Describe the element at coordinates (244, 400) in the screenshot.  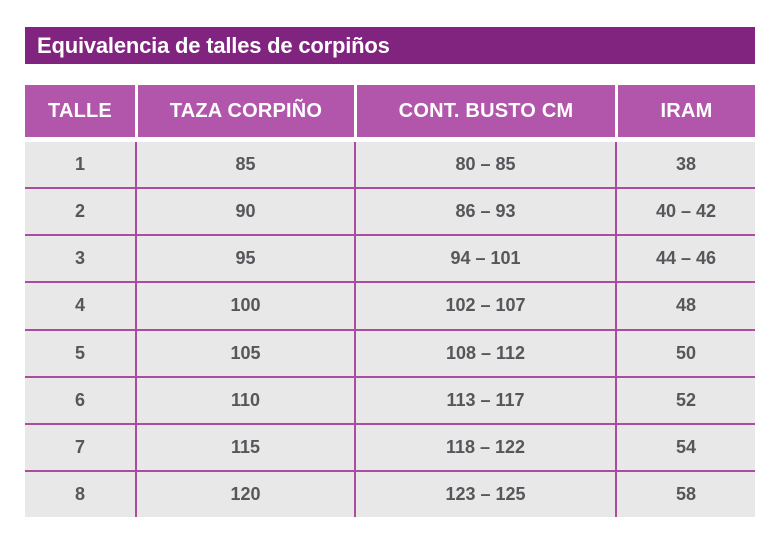
I see `table-cell: 110` at that location.